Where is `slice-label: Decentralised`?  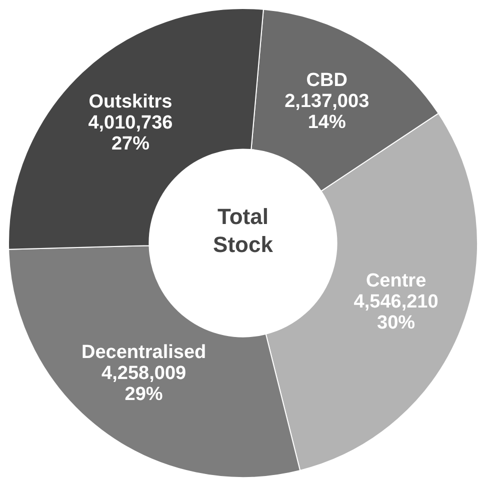
slice-label: Decentralised is located at coordinates (144, 353).